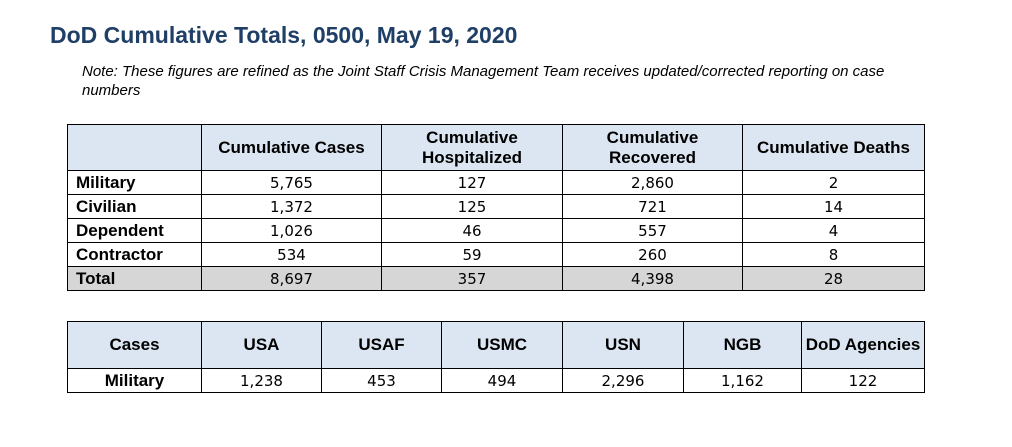  What do you see at coordinates (833, 254) in the screenshot?
I see `table-cell: 8` at bounding box center [833, 254].